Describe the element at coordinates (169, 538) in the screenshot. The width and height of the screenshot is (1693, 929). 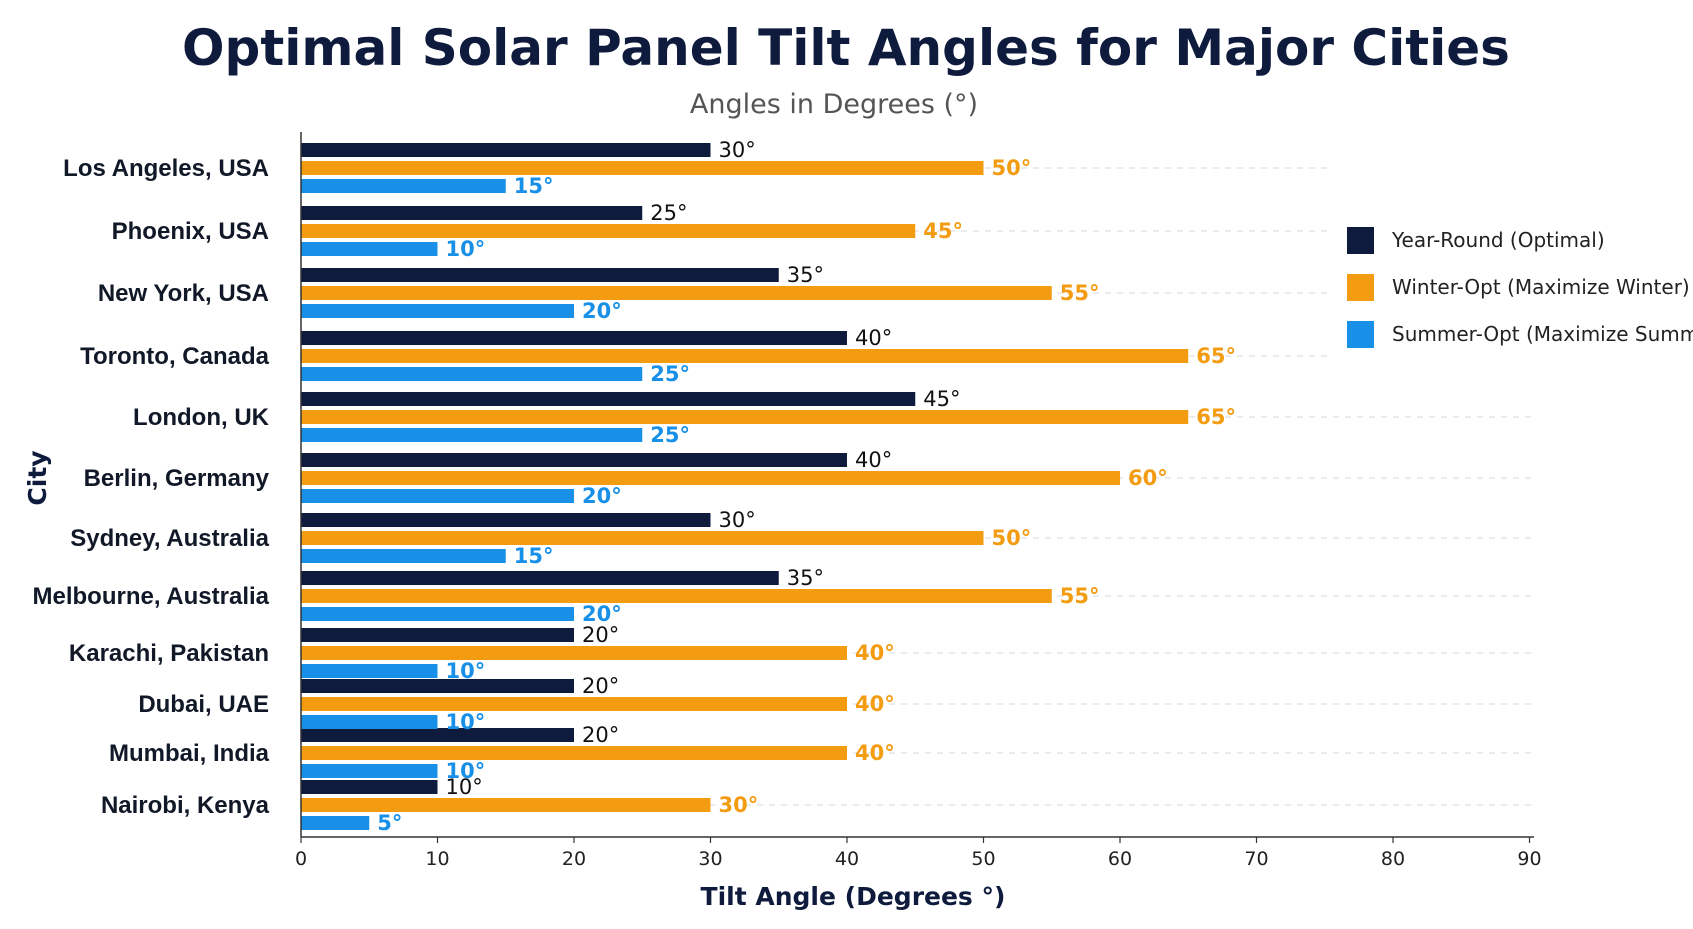
I see `category-label: Sydney, Australia` at that location.